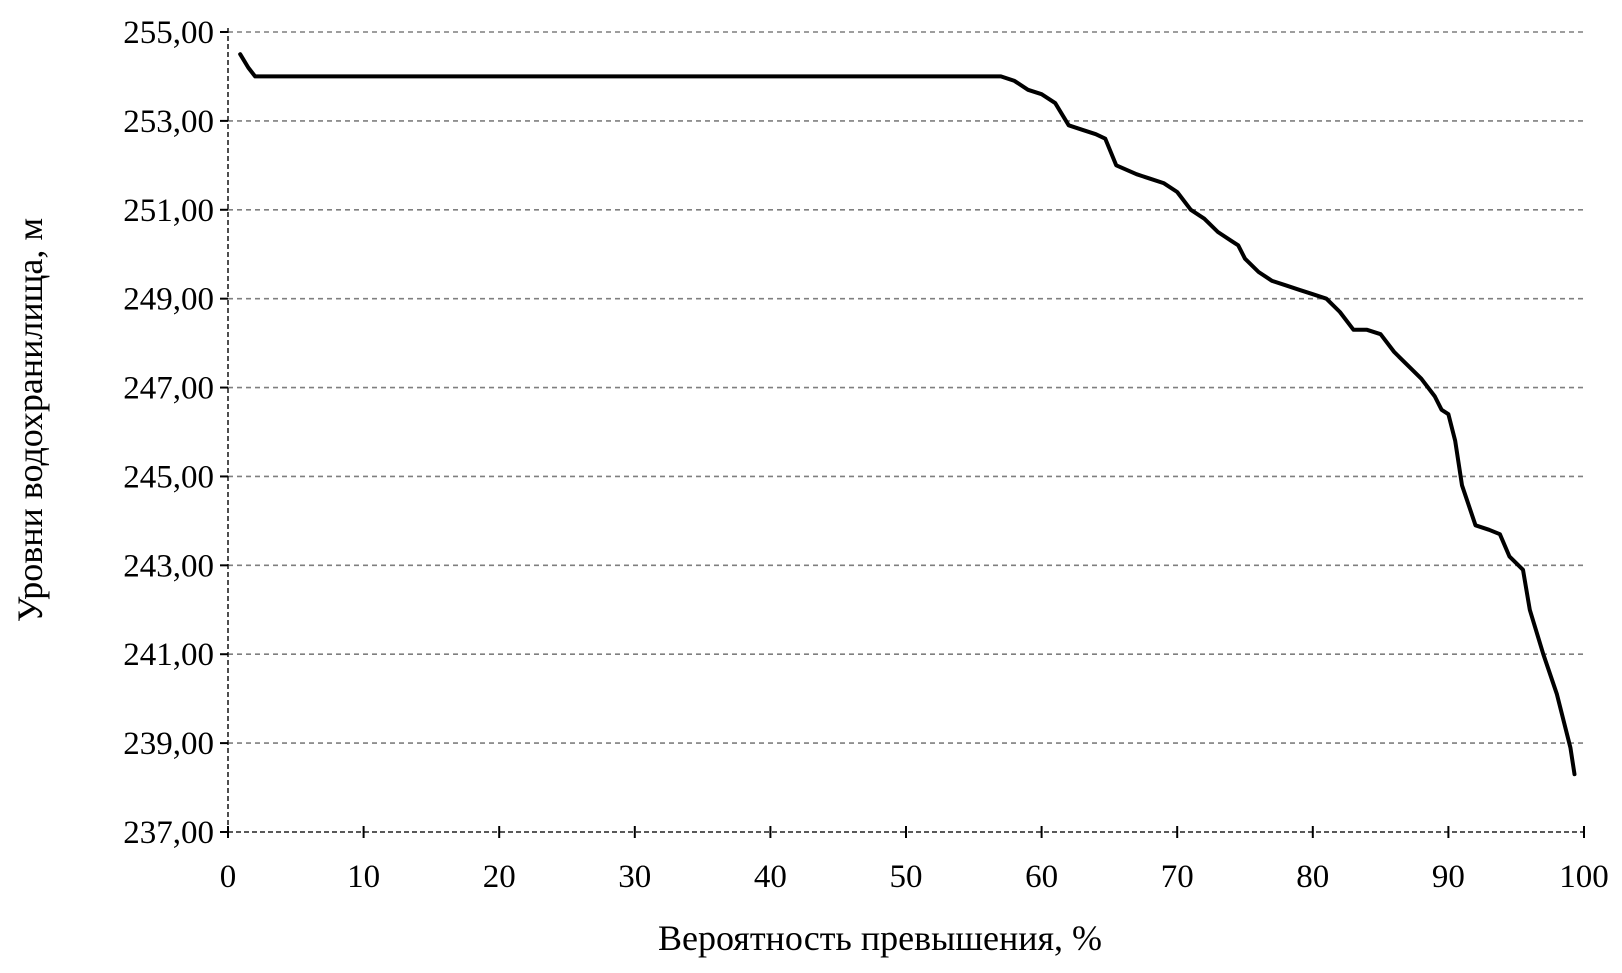  I want to click on y-tick-label: 253,00, so click(168, 122).